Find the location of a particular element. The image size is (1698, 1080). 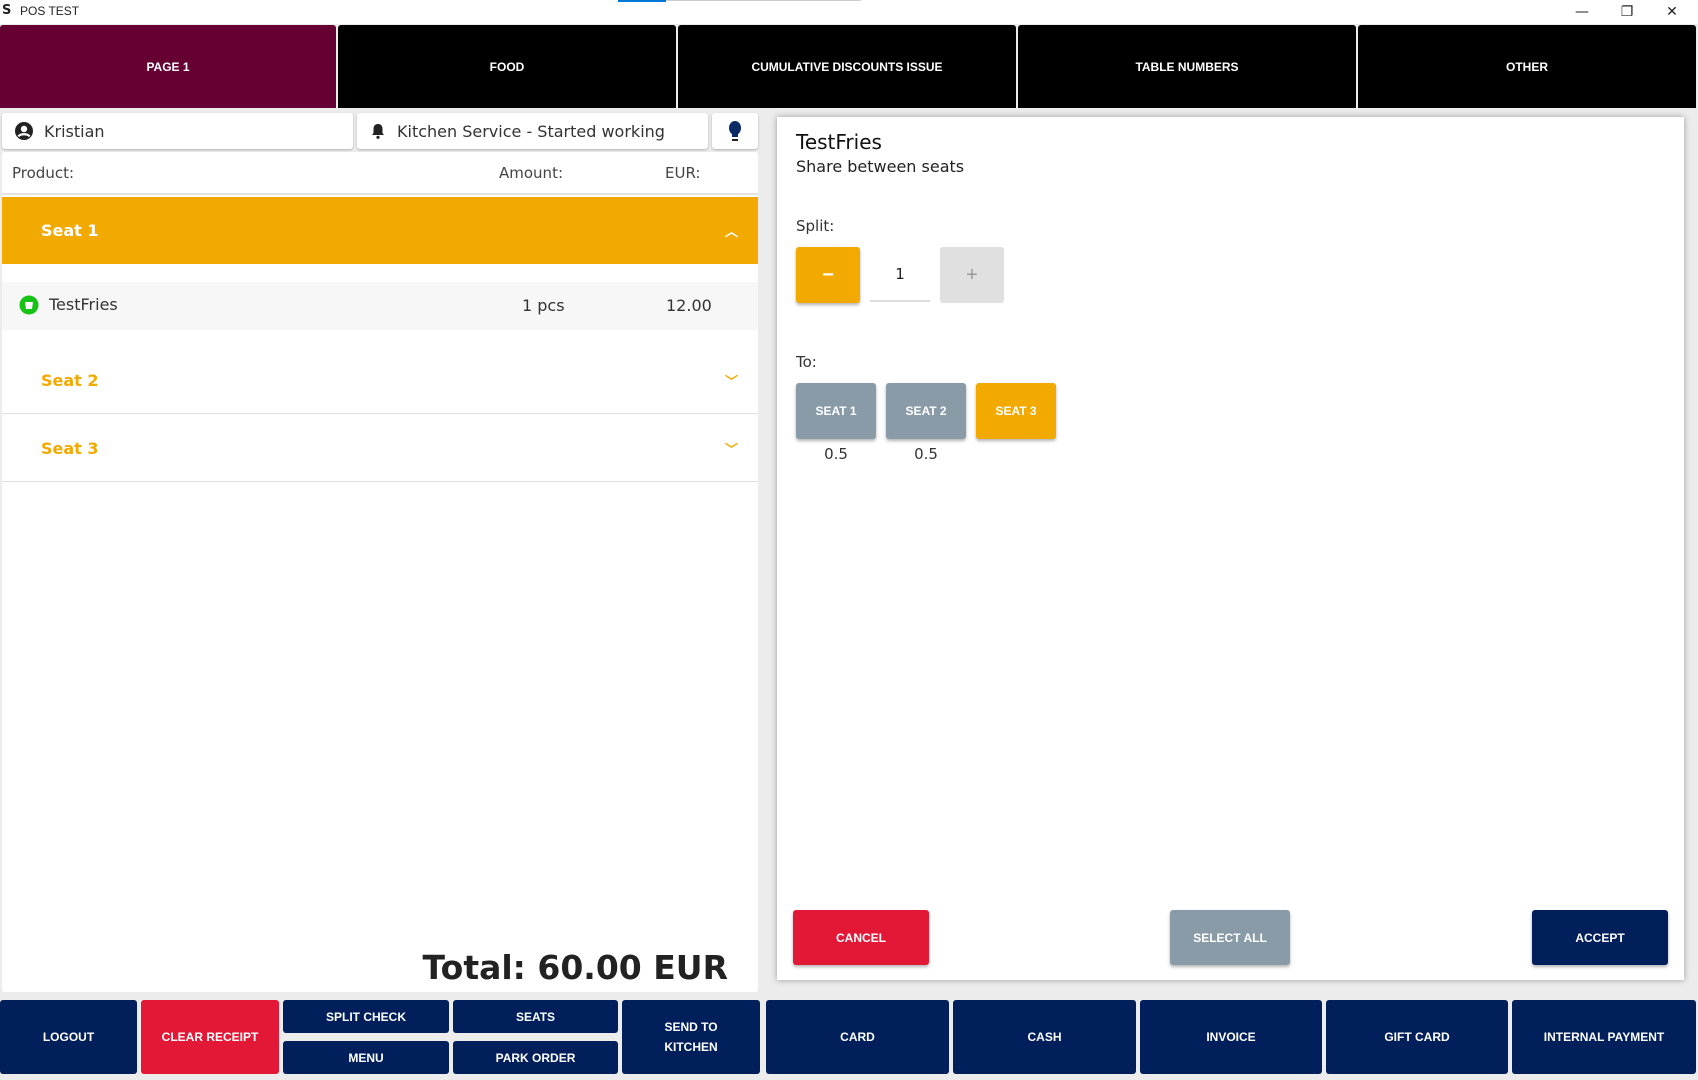

park-order-button: PARK ORDER is located at coordinates (535, 1057).